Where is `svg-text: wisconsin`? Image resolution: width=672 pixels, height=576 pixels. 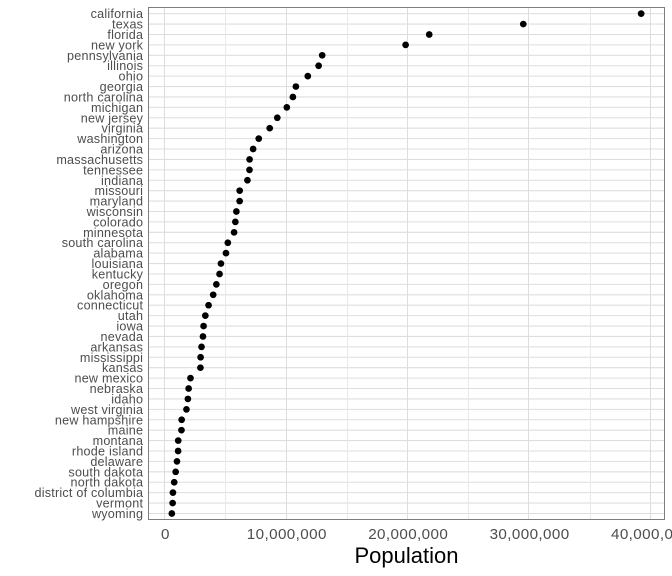 svg-text: wisconsin is located at coordinates (115, 212).